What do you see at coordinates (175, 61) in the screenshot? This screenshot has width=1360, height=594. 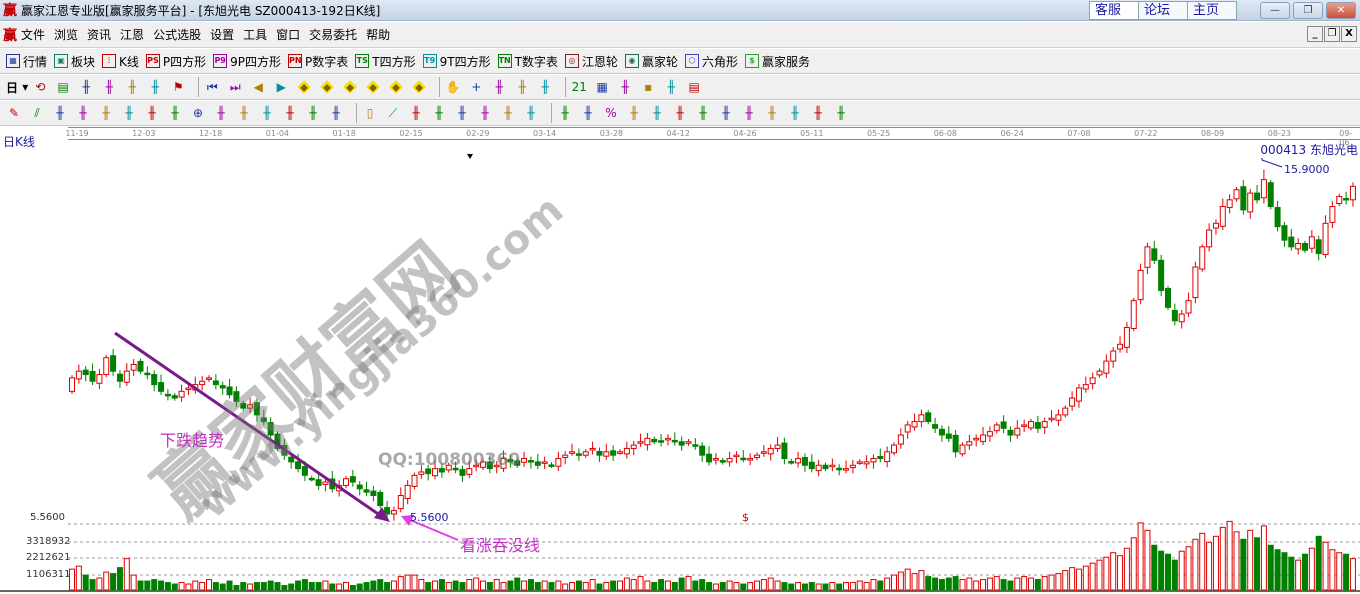 I see `toolbar-ps-button: PS P四方形` at bounding box center [175, 61].